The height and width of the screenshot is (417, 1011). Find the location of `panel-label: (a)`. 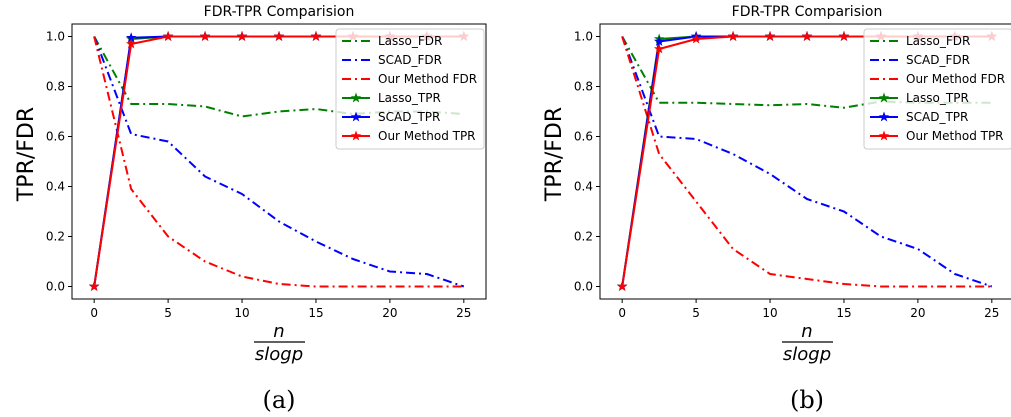

panel-label: (a) is located at coordinates (278, 400).